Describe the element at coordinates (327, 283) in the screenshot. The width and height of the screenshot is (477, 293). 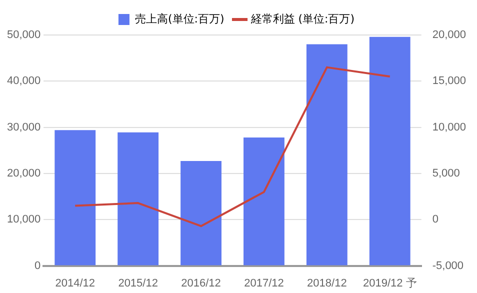
I see `x-tick-label: 2018/12` at that location.